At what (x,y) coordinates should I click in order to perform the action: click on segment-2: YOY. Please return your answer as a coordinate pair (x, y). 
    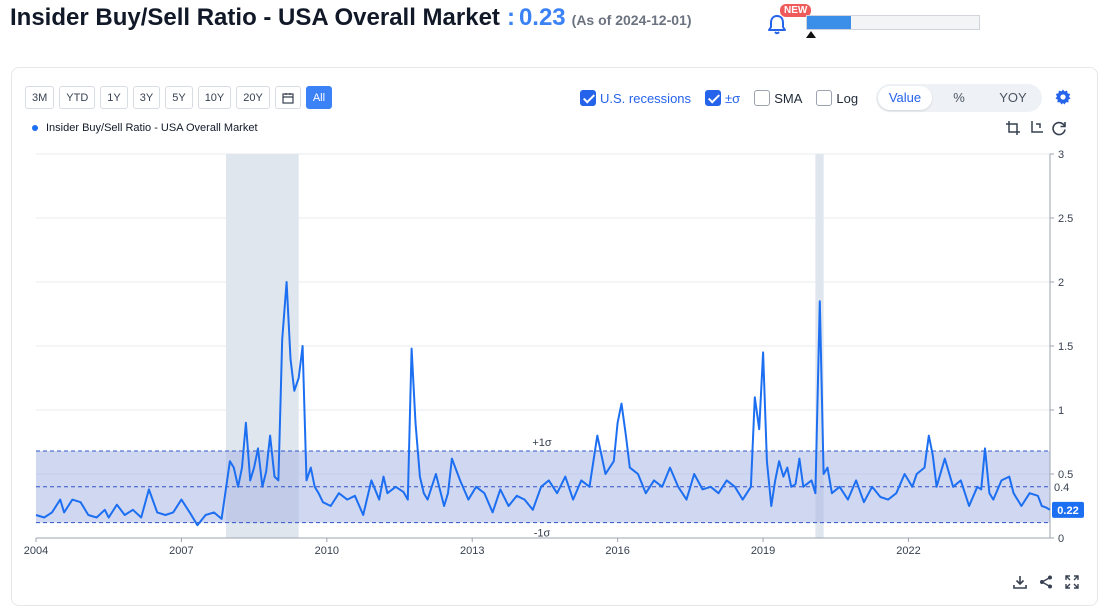
    Looking at the image, I should click on (1013, 97).